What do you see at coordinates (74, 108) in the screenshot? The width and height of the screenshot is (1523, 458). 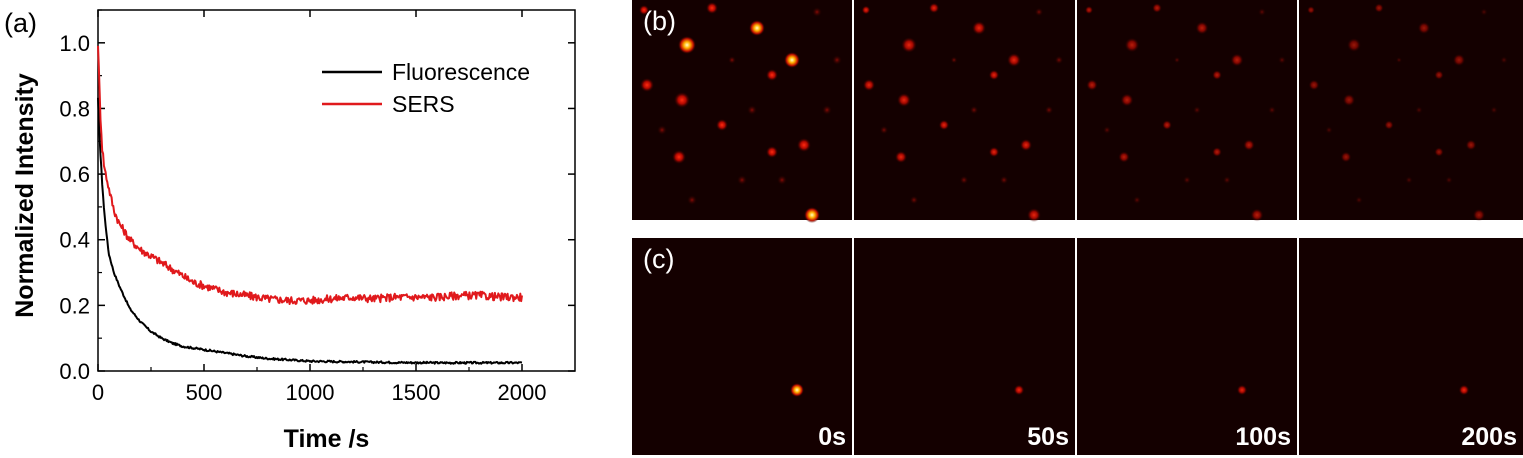 I see `y-tick-label: 0.8` at bounding box center [74, 108].